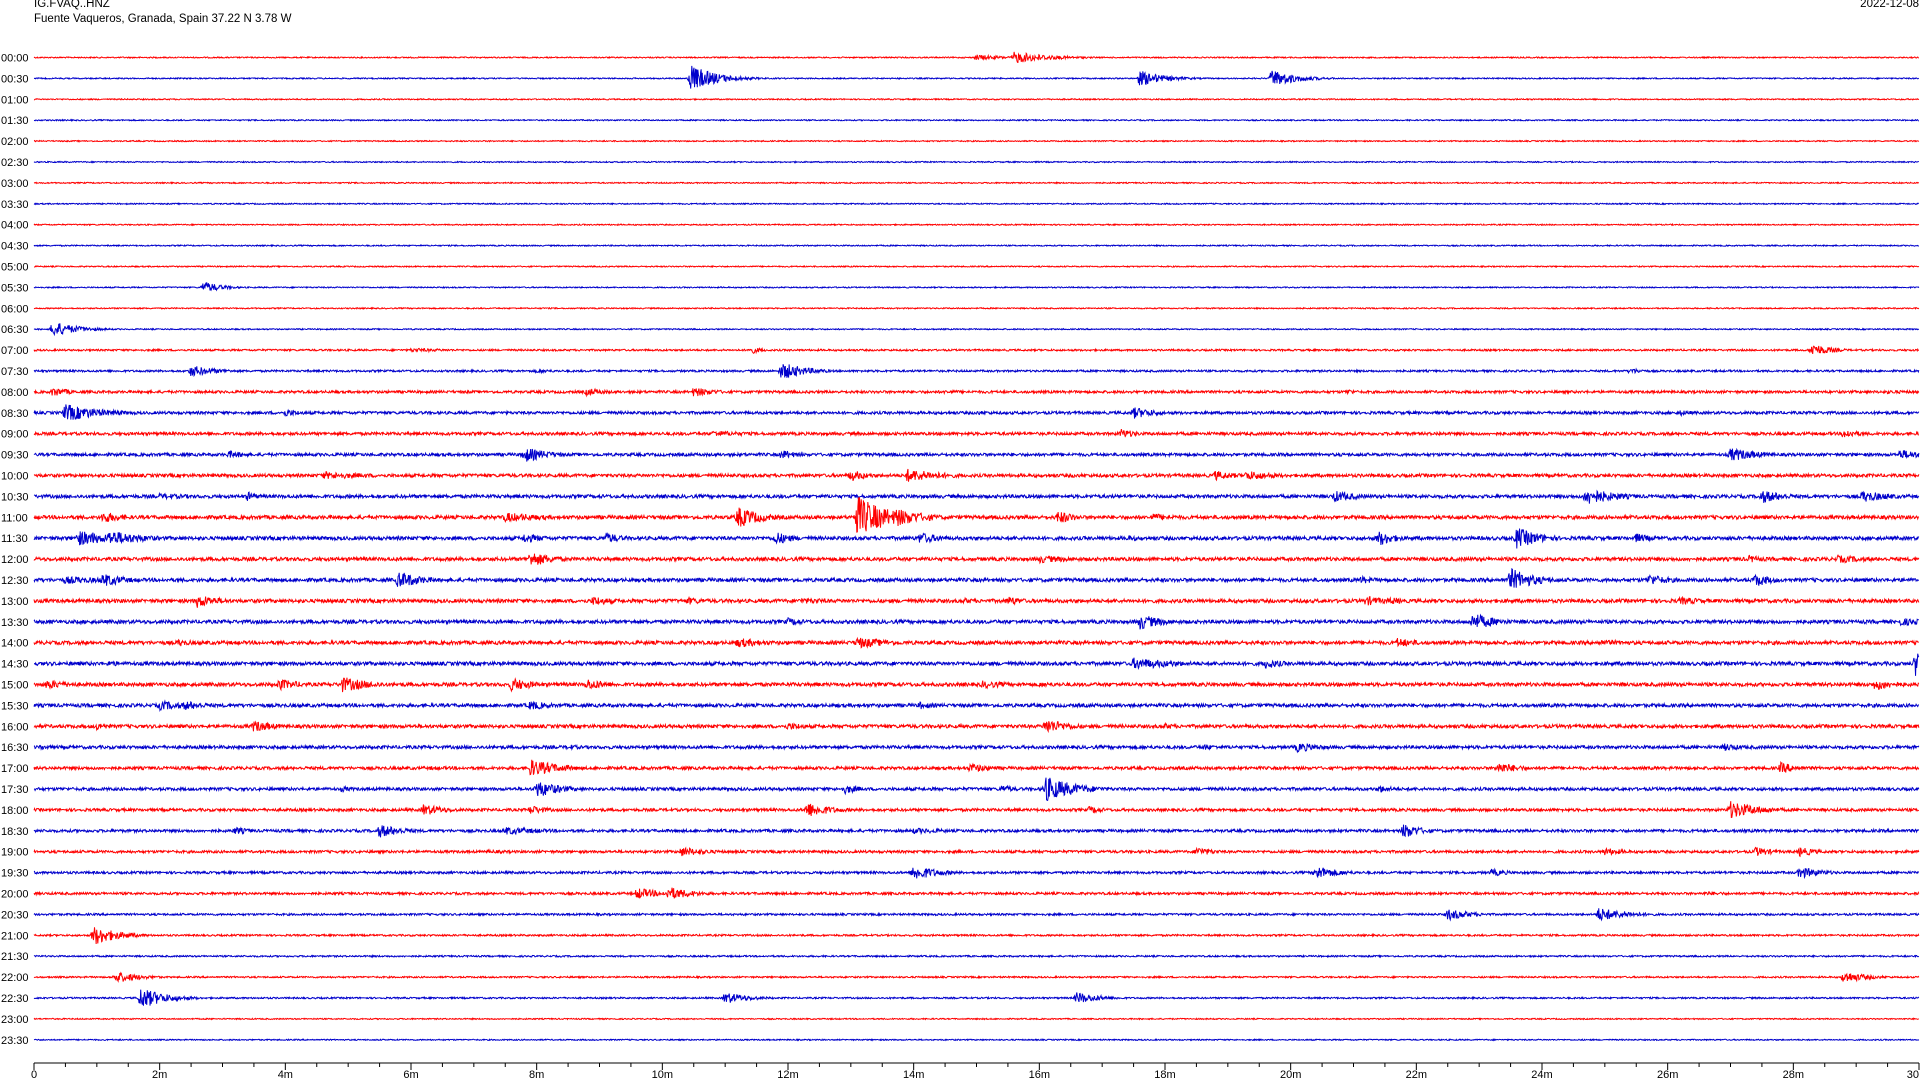 The height and width of the screenshot is (1080, 1920). Describe the element at coordinates (15, 602) in the screenshot. I see `hour-label: 13:00` at that location.